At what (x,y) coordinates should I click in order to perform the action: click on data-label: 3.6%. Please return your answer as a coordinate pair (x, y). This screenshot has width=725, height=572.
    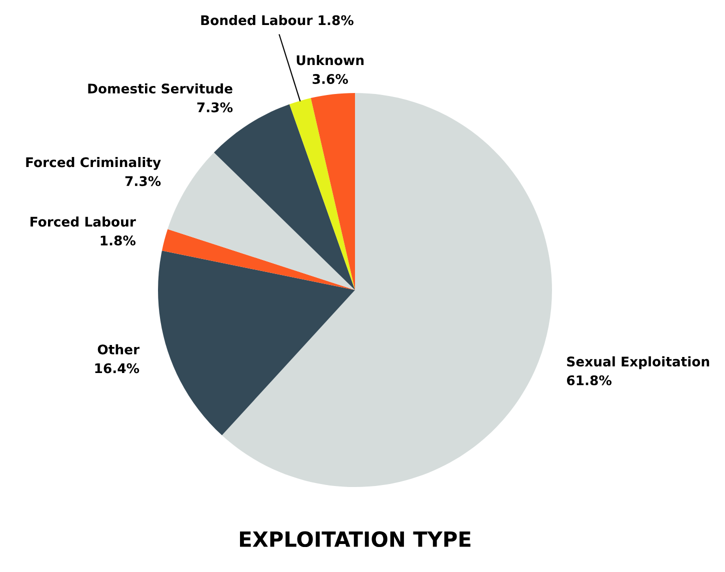
    Looking at the image, I should click on (330, 79).